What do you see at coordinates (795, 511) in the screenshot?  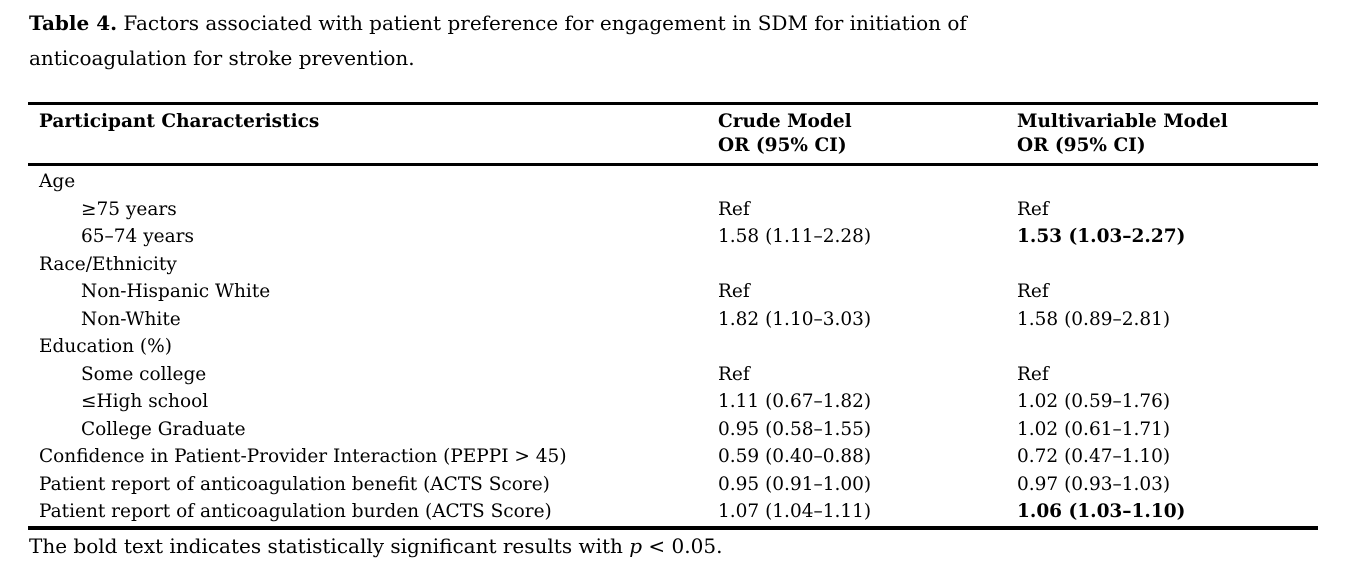 I see `crude-model-value: 1.07 (1.04–1.11)` at bounding box center [795, 511].